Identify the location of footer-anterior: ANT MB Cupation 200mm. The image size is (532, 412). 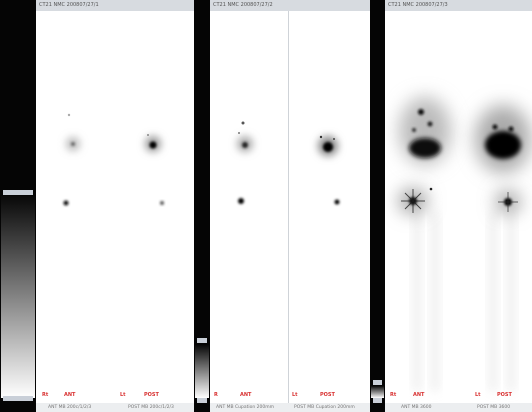
(245, 407).